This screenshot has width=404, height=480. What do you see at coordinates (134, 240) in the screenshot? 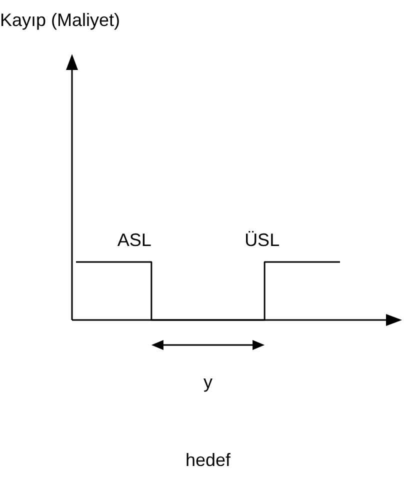
I see `text: ASL` at bounding box center [134, 240].